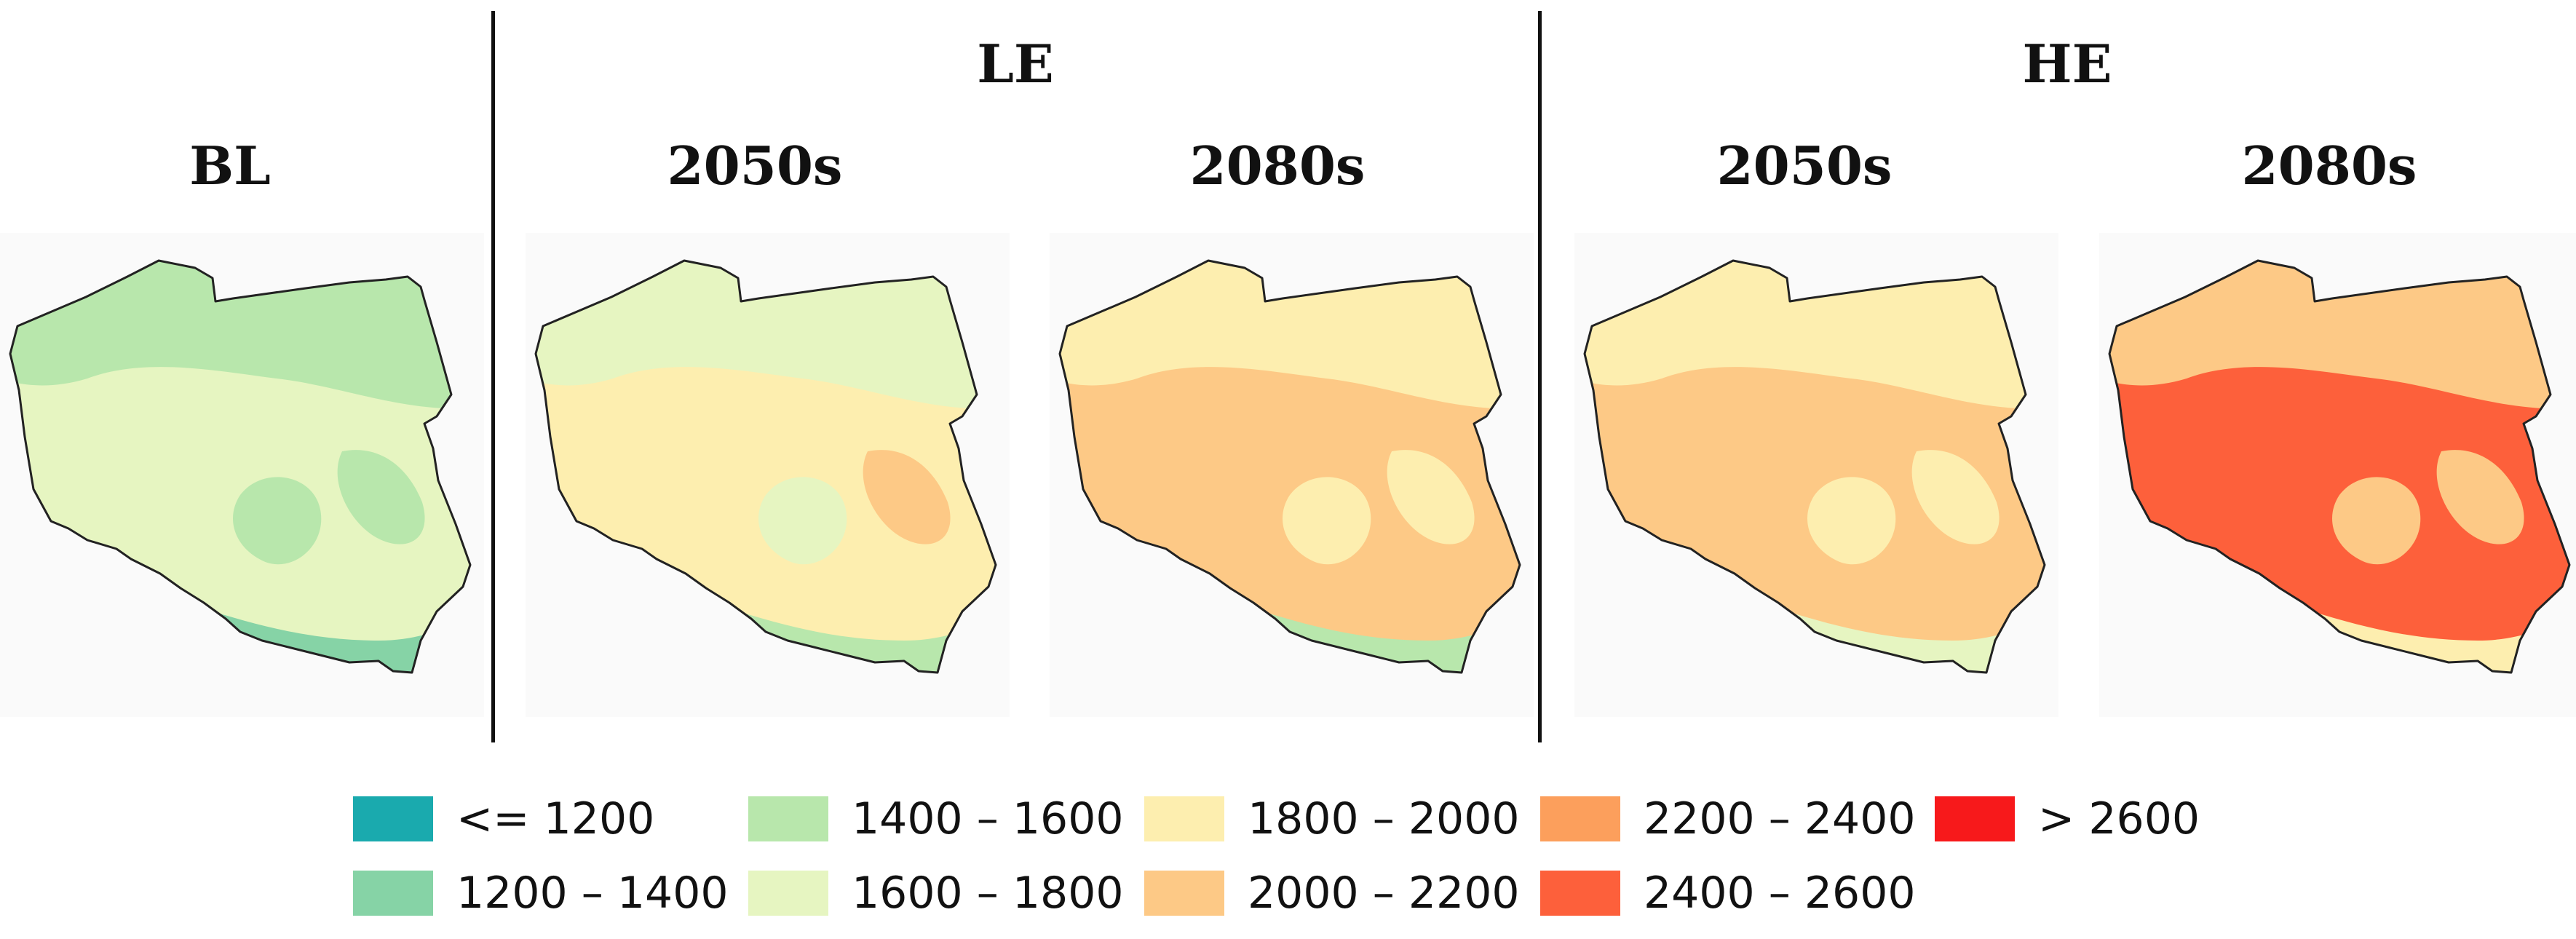 The image size is (2576, 939). Describe the element at coordinates (988, 819) in the screenshot. I see `legend-label: 1400 – 1600` at that location.